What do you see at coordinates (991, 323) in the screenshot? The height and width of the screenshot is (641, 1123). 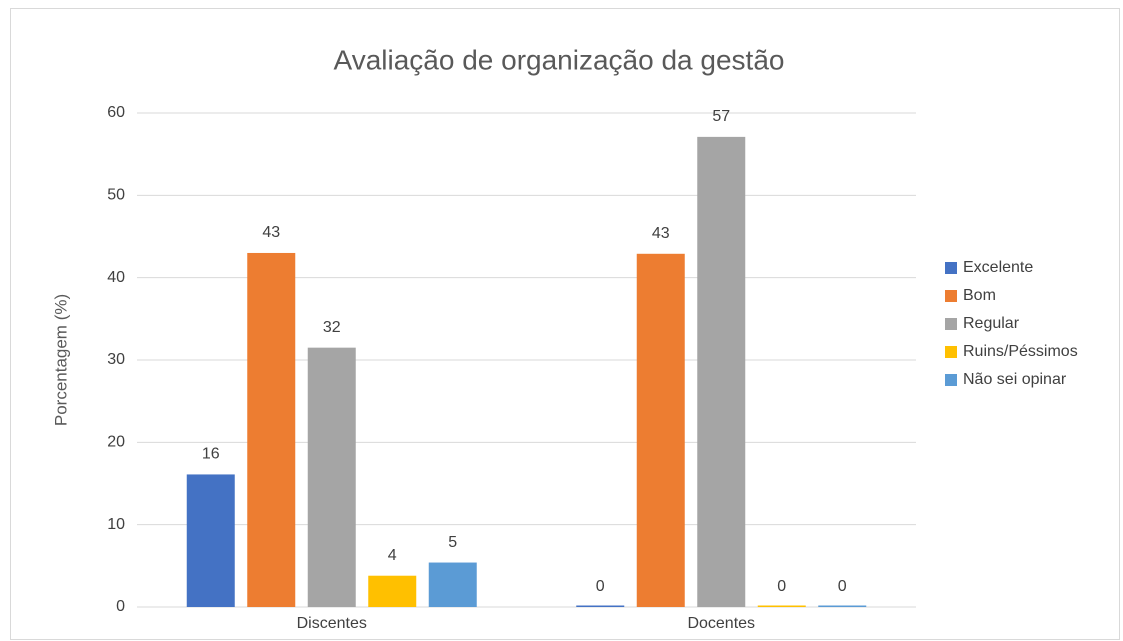 I see `legend-label: Regular` at bounding box center [991, 323].